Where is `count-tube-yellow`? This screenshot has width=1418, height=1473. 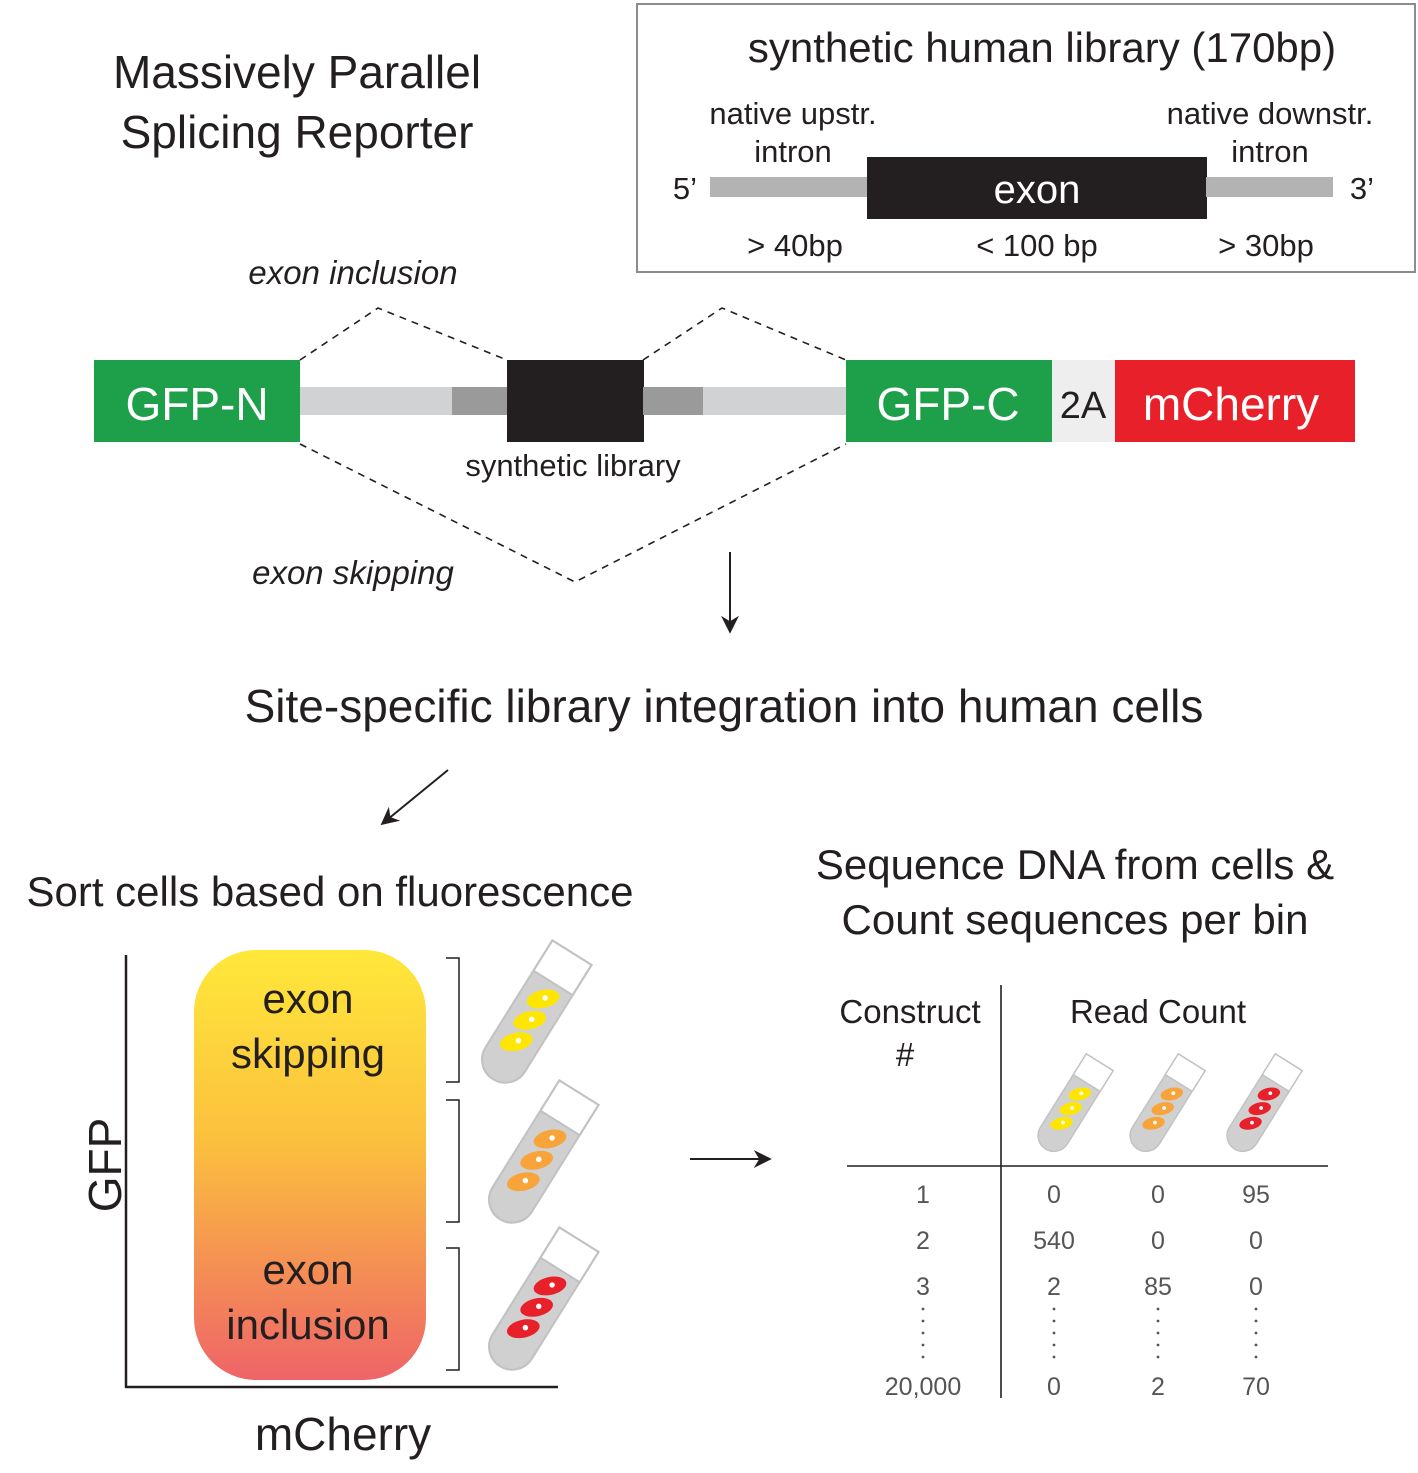
count-tube-yellow is located at coordinates (1076, 1102).